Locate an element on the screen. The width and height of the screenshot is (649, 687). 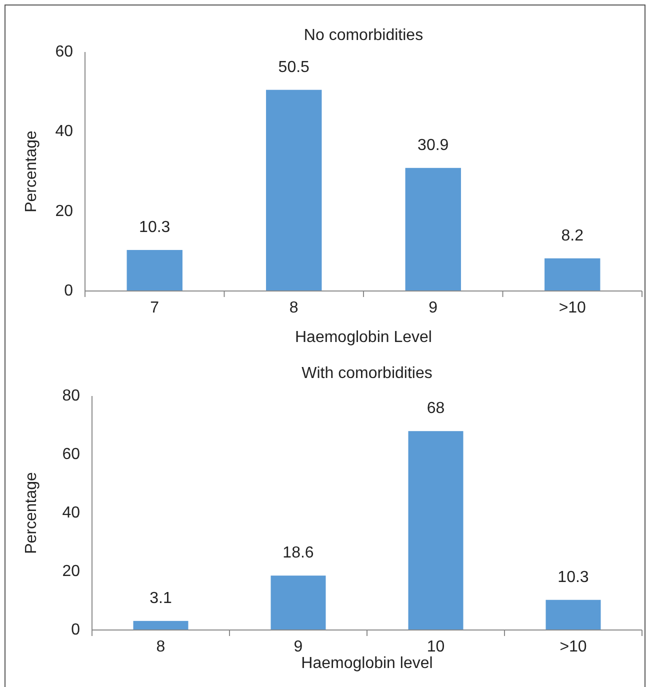
x-tick-label: 10 is located at coordinates (435, 647).